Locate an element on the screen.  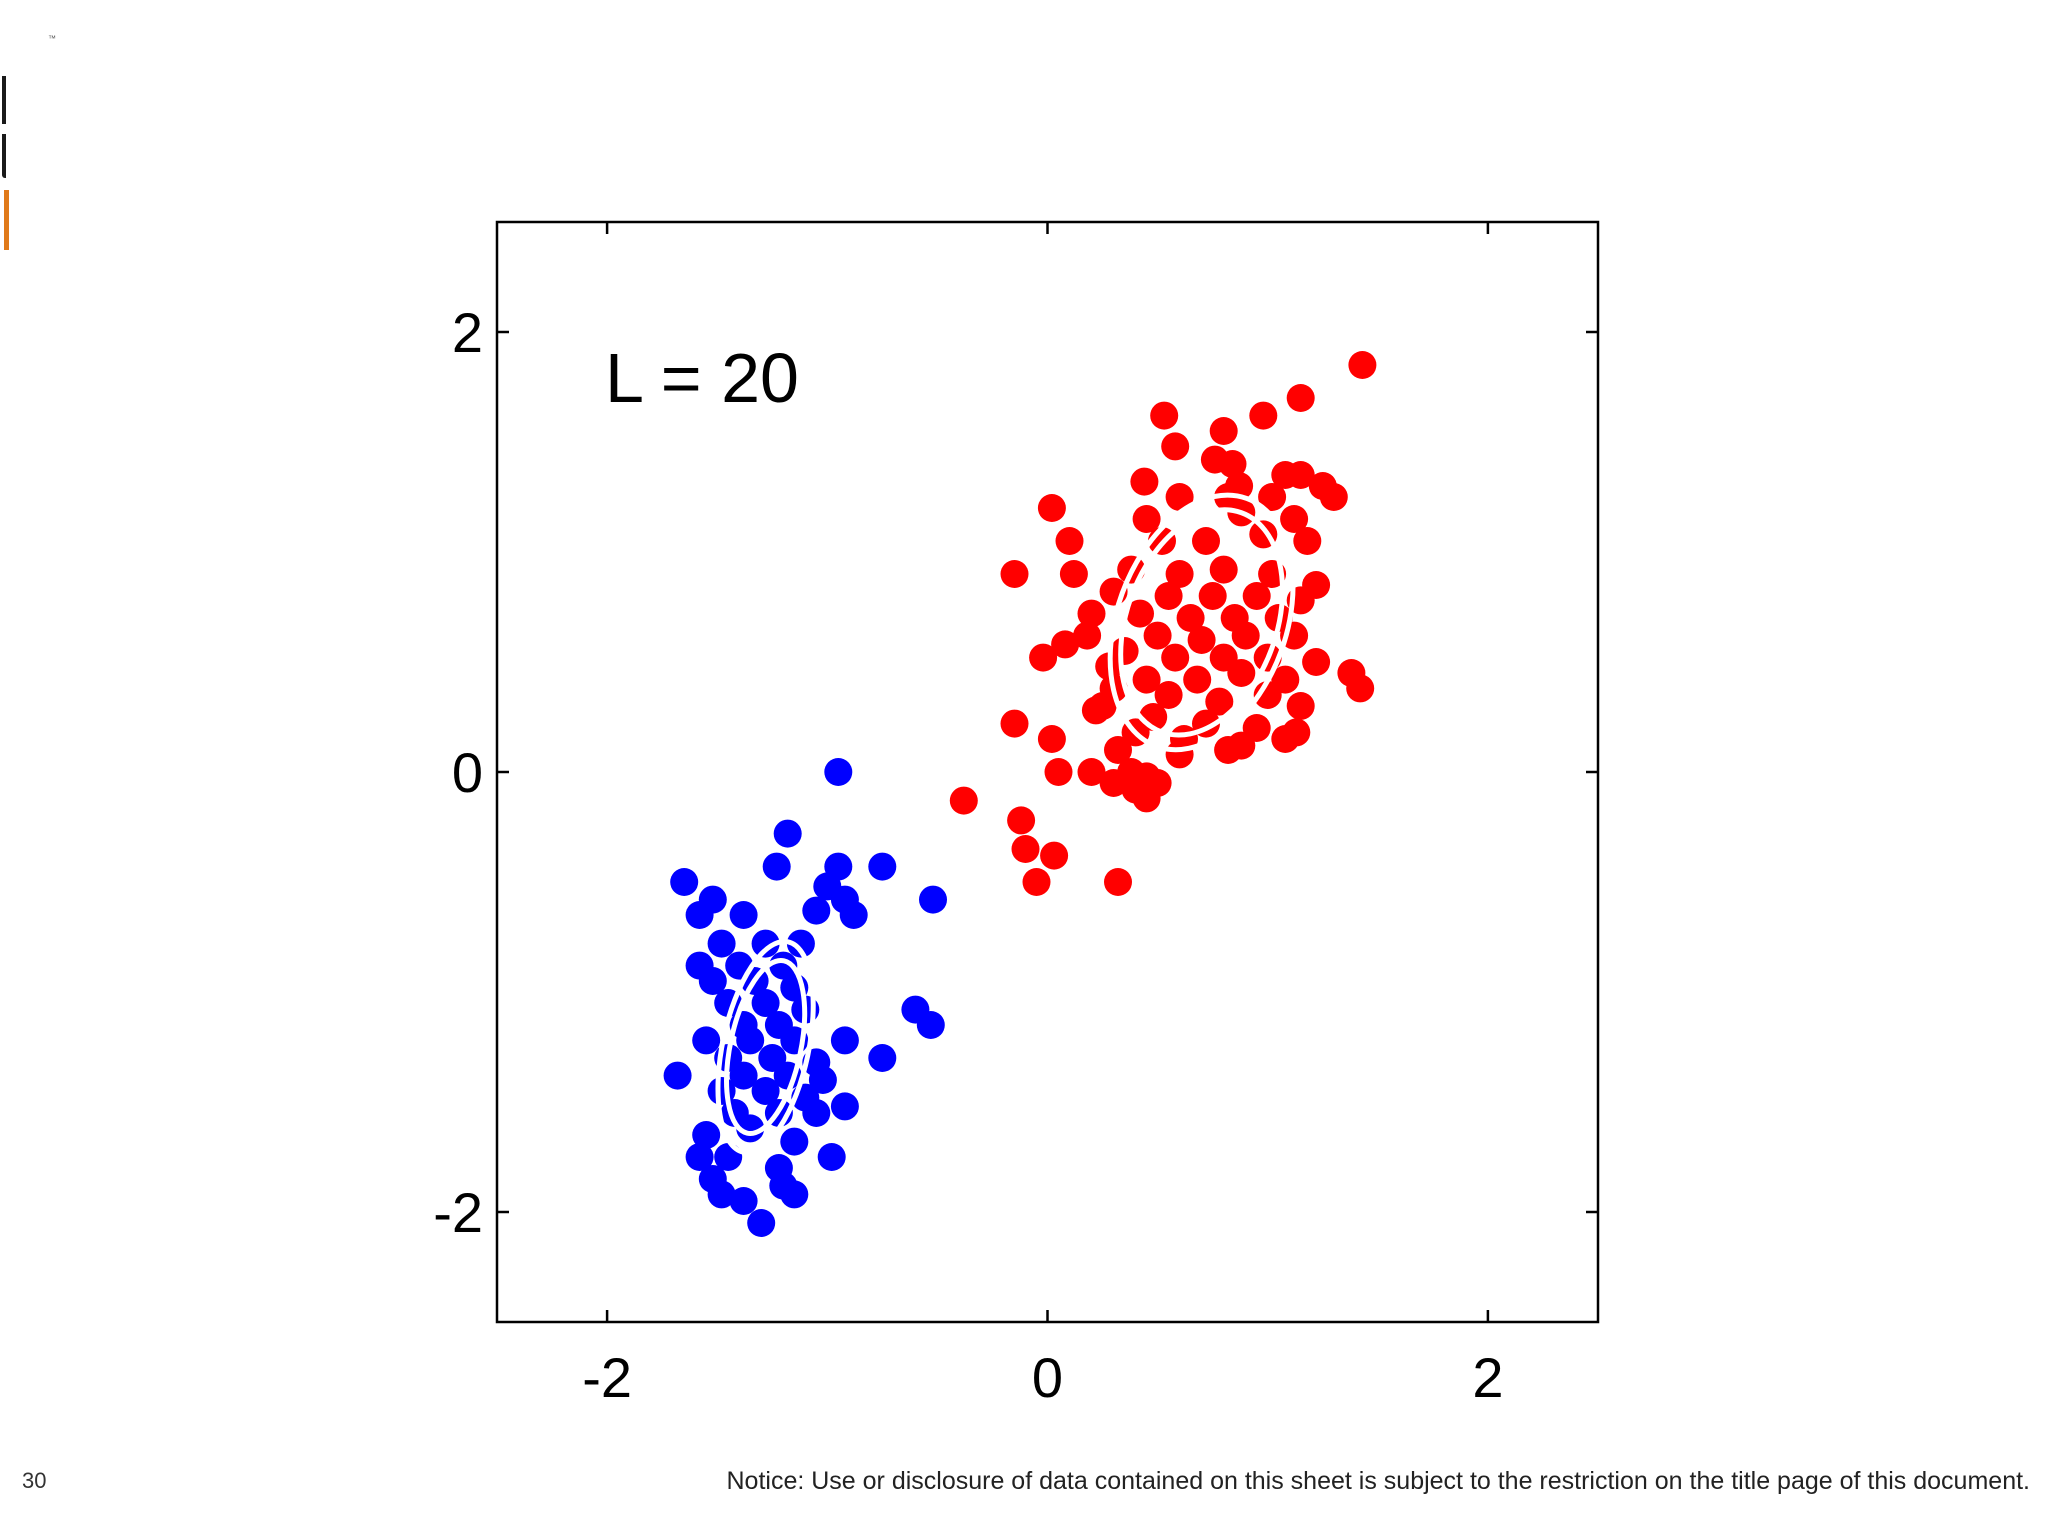
x-tick-label-1: 0 is located at coordinates (1047, 1377).